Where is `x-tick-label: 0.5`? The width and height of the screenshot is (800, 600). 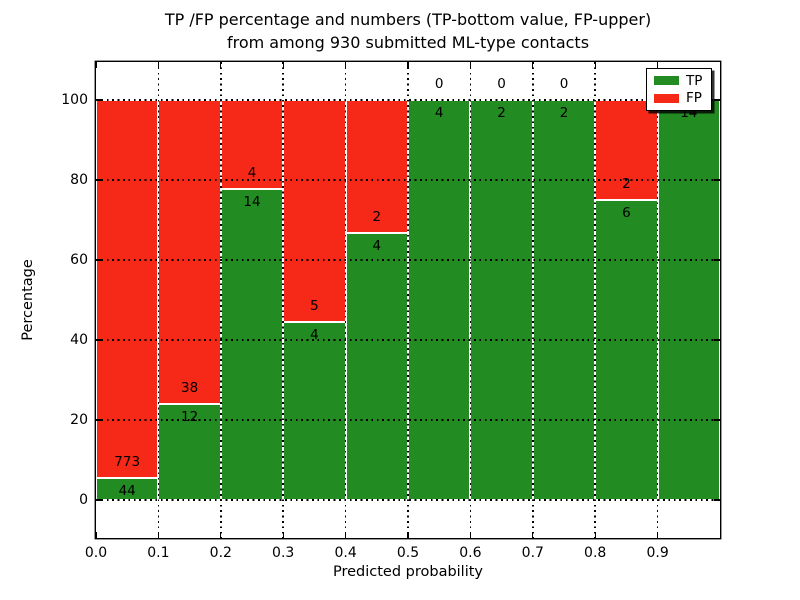 x-tick-label: 0.5 is located at coordinates (408, 553).